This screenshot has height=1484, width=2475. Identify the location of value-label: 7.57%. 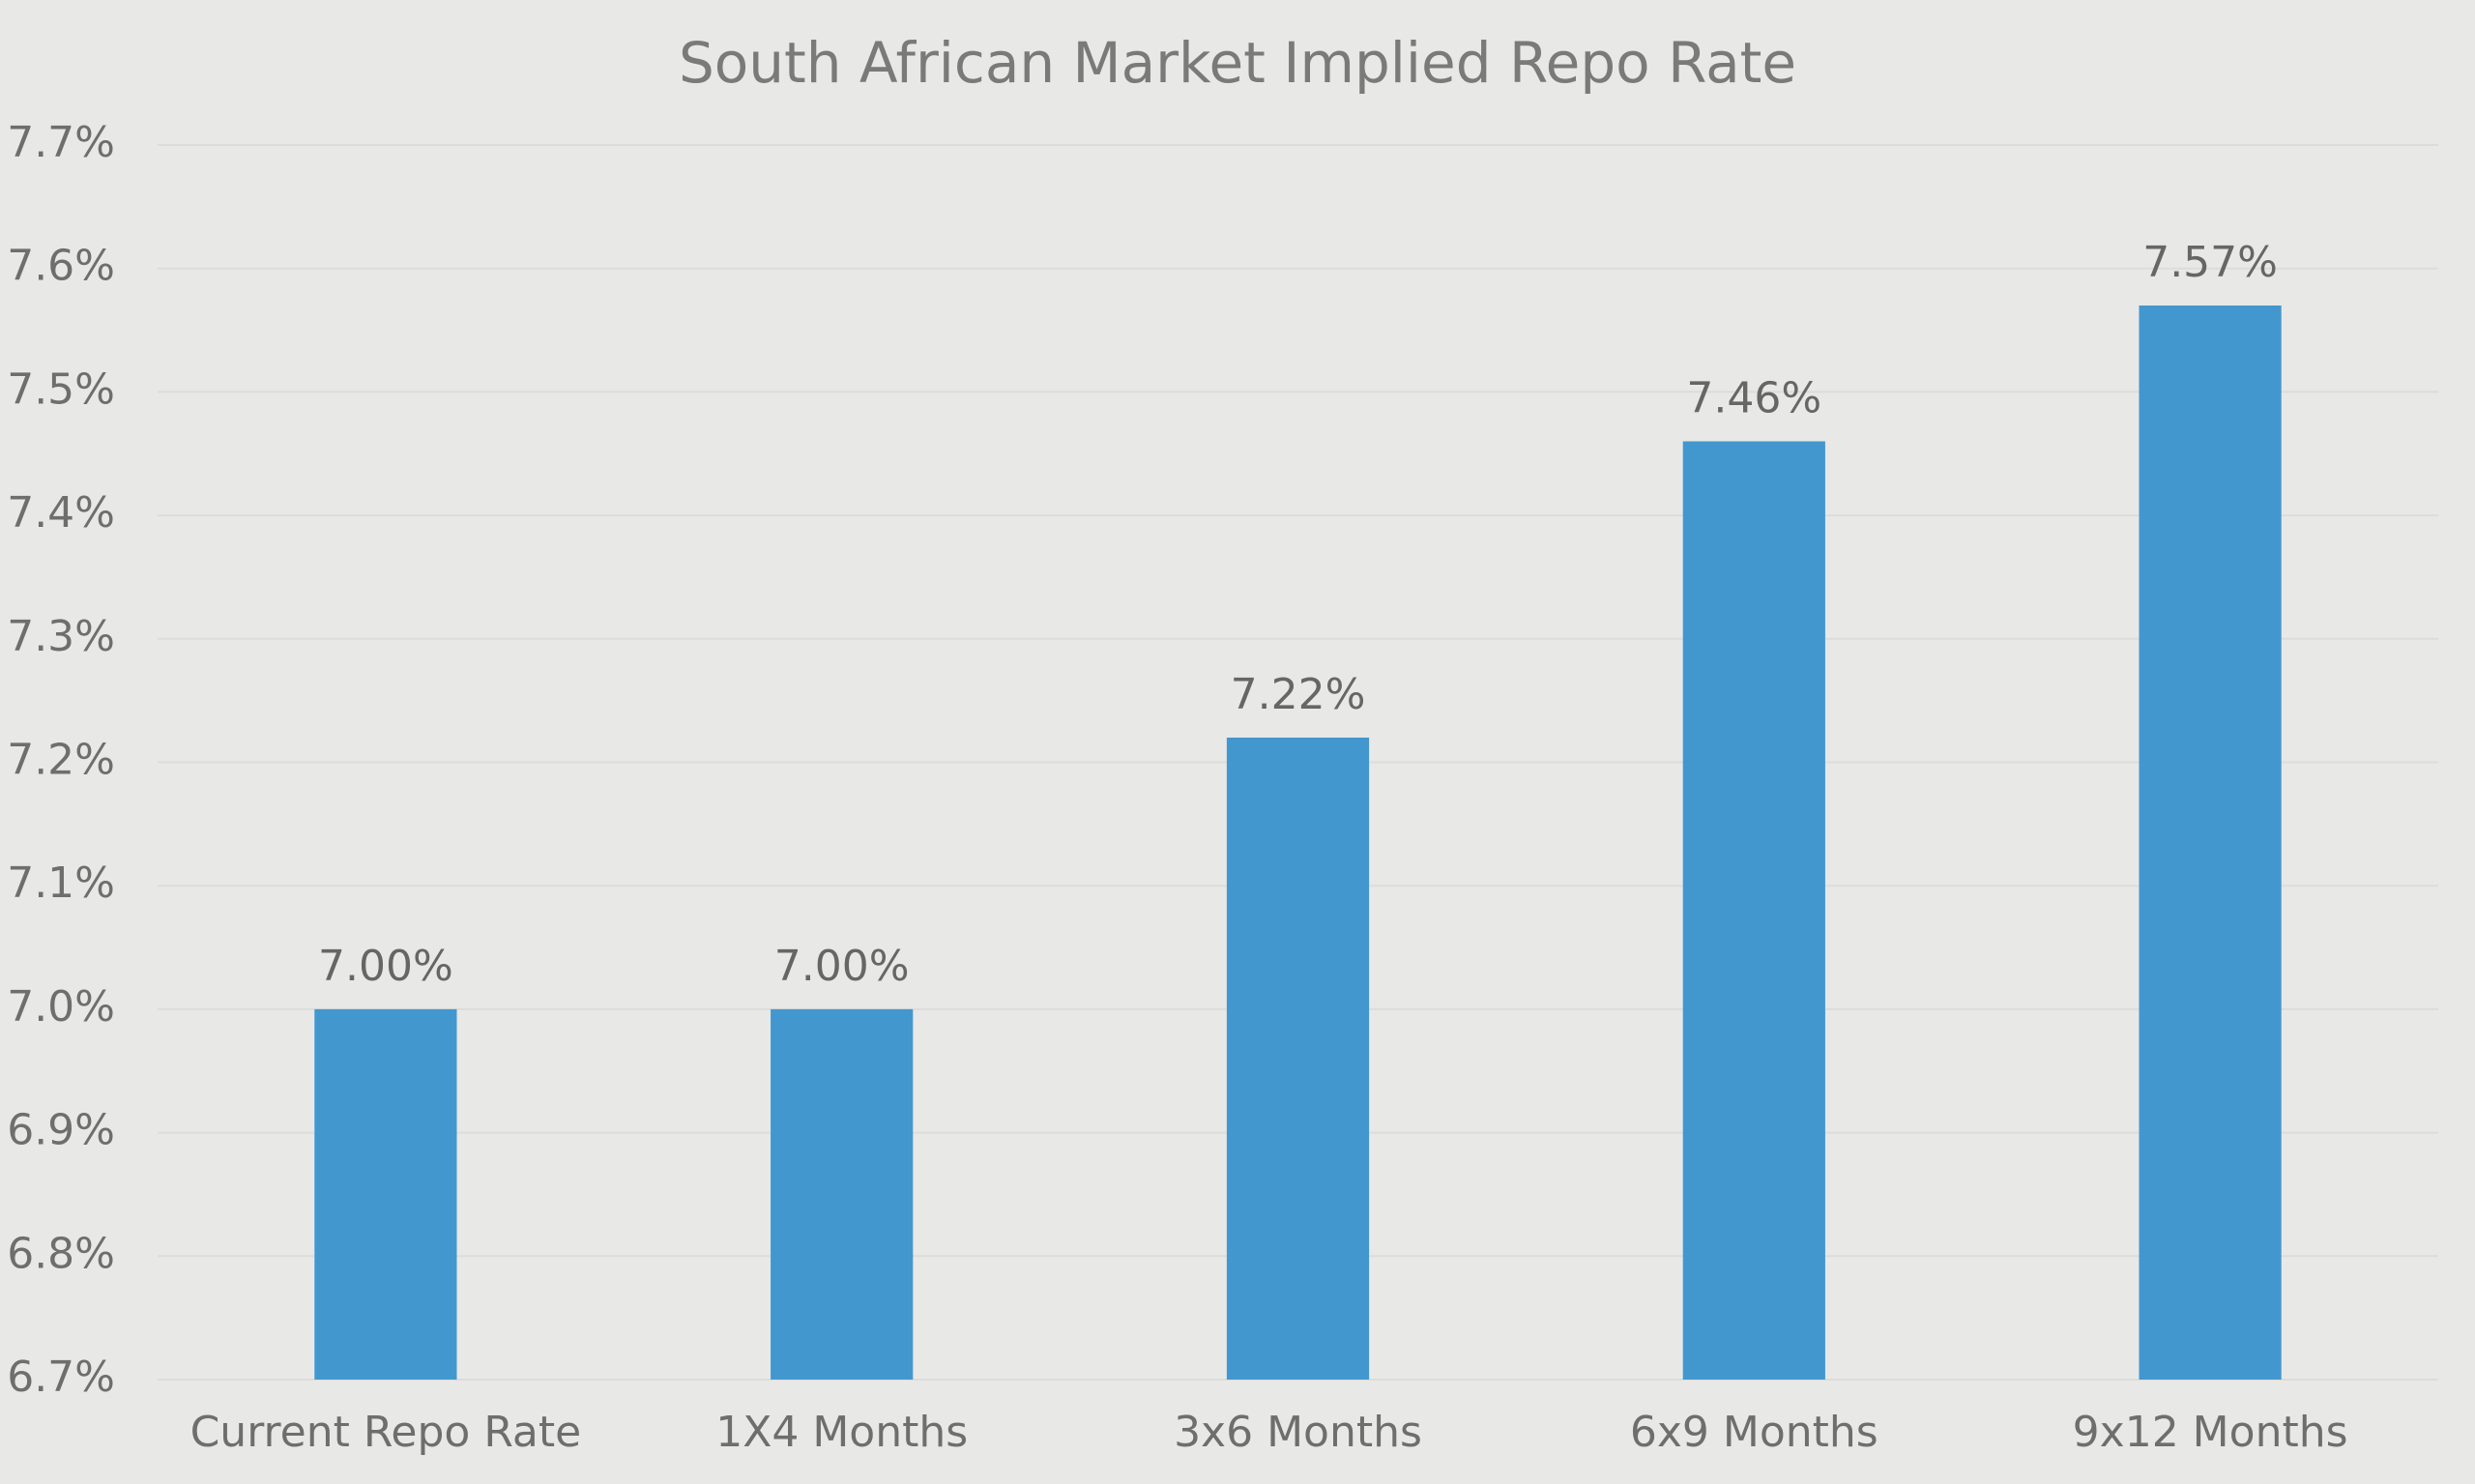
(2210, 263).